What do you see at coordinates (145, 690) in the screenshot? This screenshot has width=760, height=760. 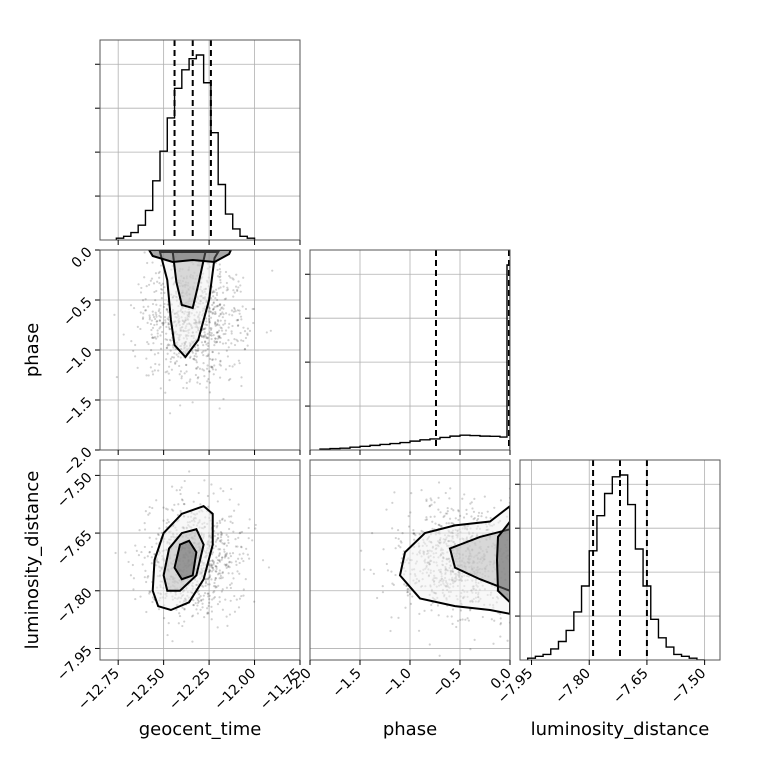 I see `xtick-label-geocent_time: −12.50` at bounding box center [145, 690].